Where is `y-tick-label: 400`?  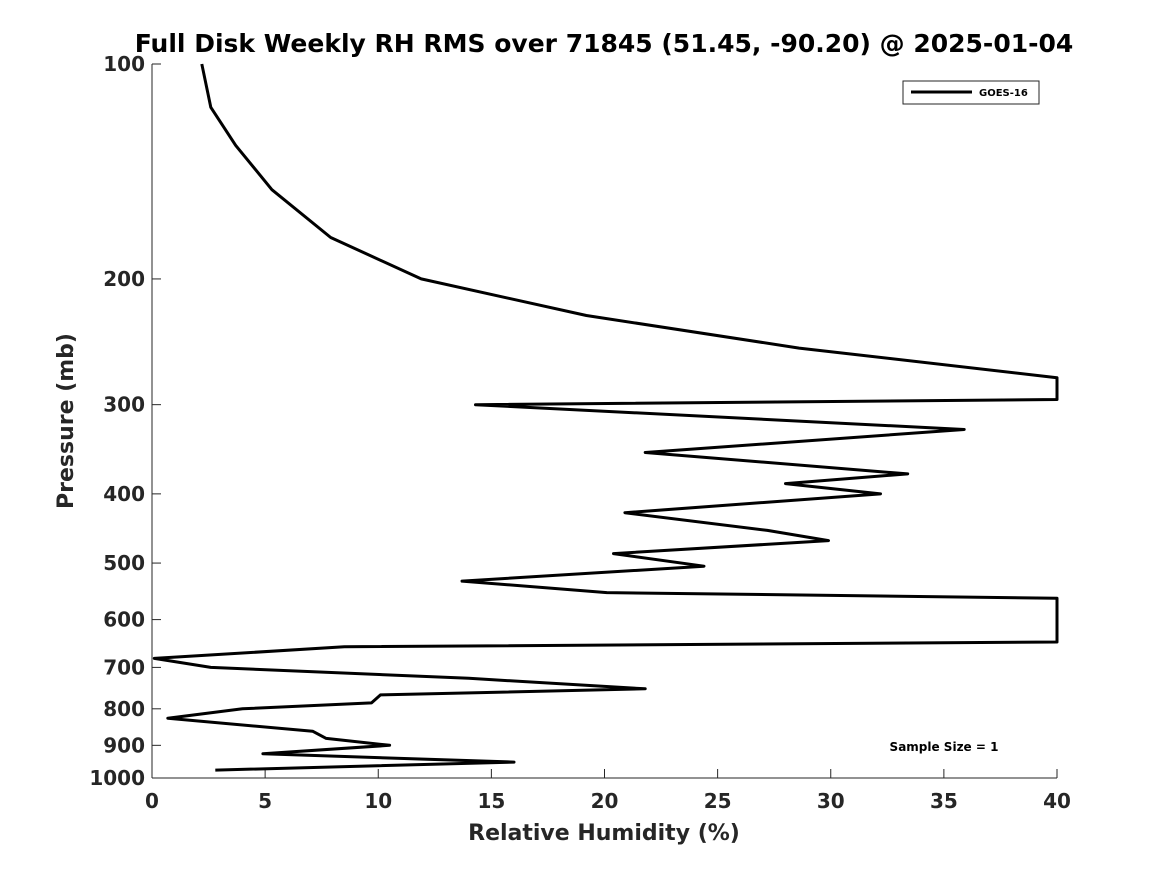 y-tick-label: 400 is located at coordinates (124, 494).